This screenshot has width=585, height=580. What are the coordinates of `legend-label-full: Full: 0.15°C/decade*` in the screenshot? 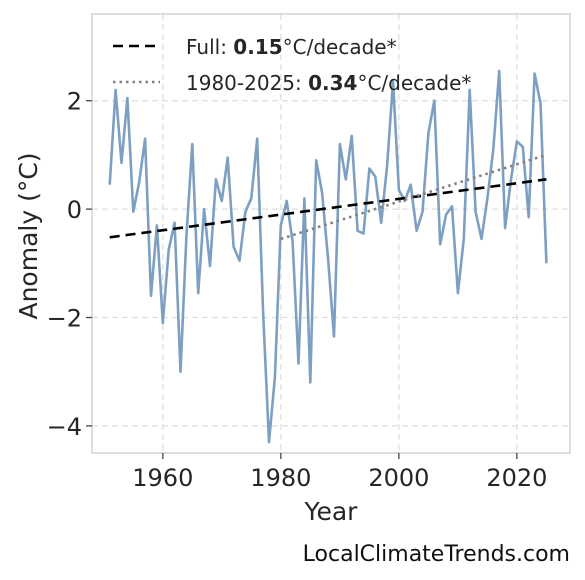 It's located at (291, 47).